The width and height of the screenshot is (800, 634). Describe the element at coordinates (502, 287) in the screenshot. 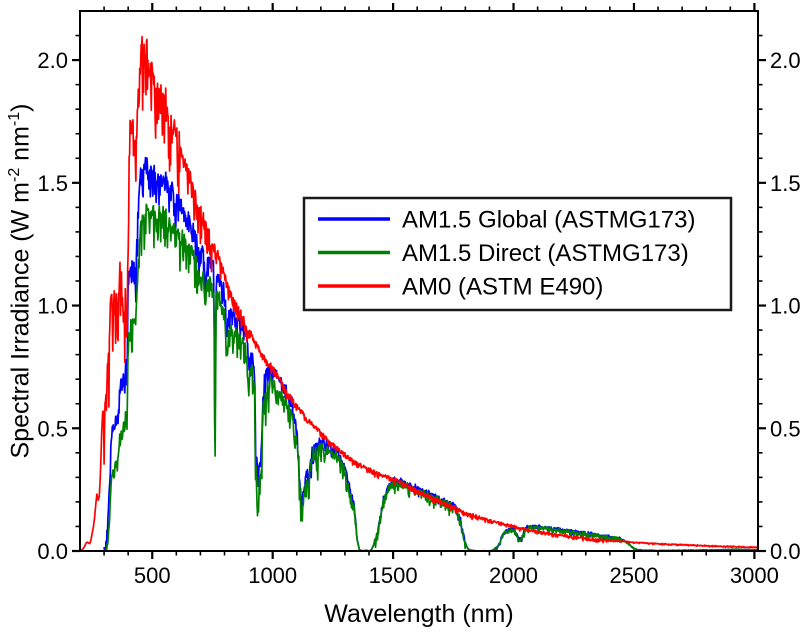

I see `legend-label: AM0 (ASTM E490)` at that location.